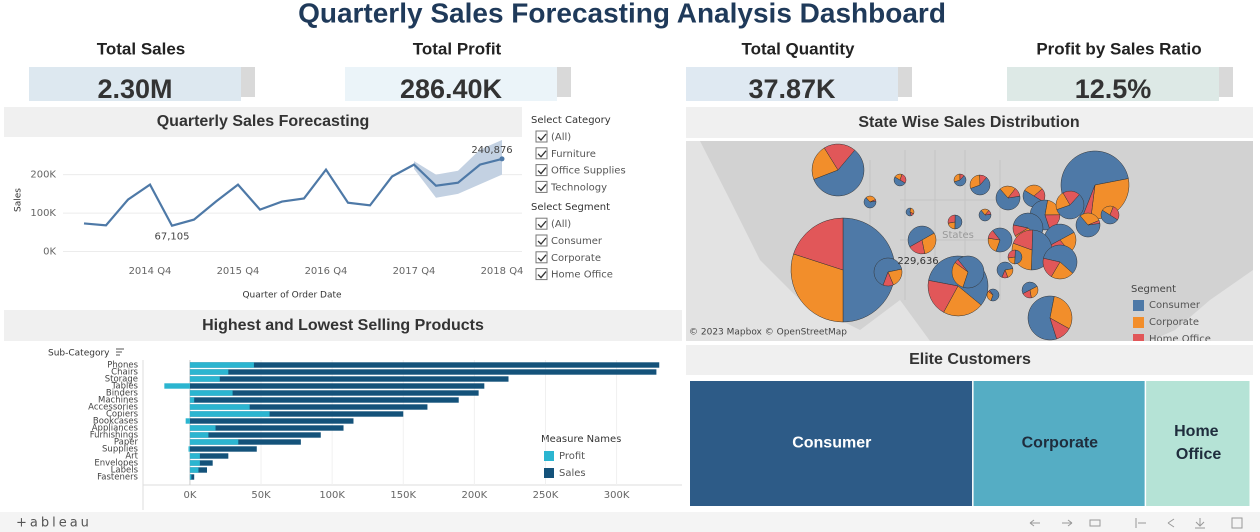  Describe the element at coordinates (113, 408) in the screenshot. I see `y-tick-label: Accessories` at that location.